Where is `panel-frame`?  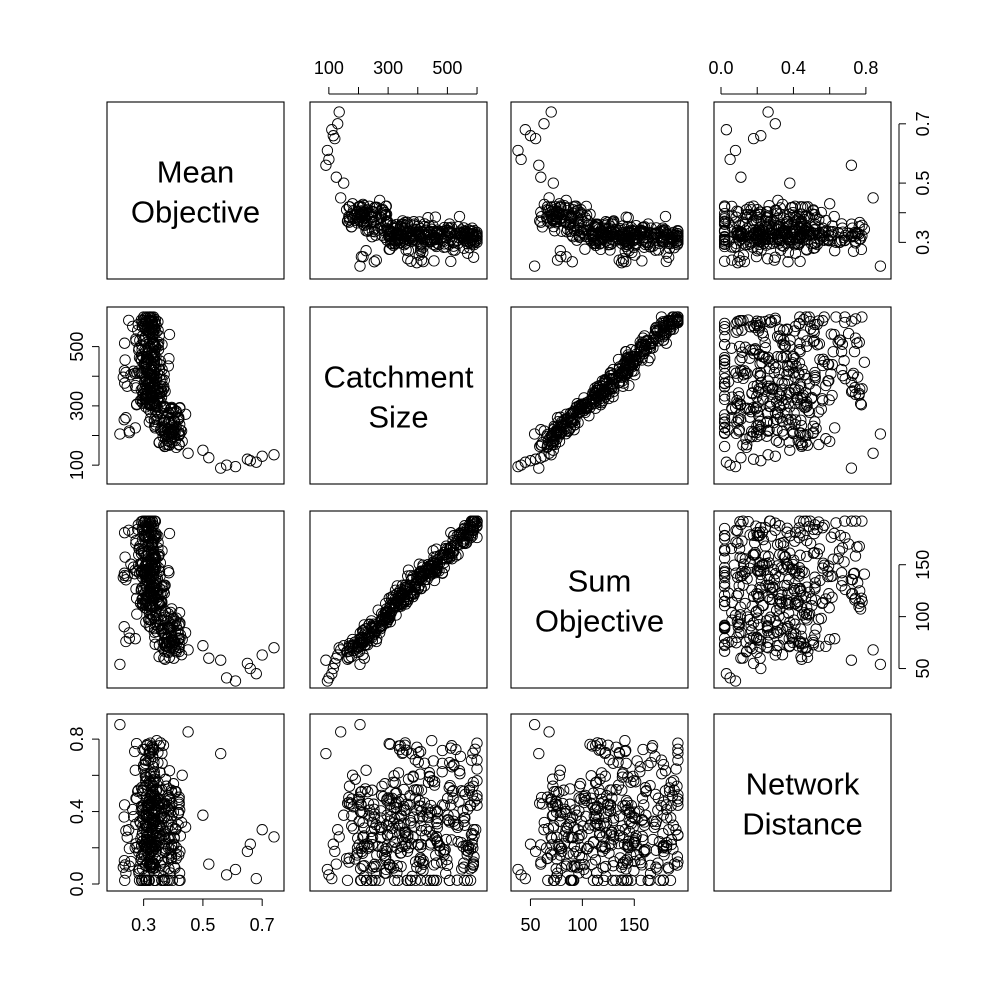
panel-frame is located at coordinates (398, 395).